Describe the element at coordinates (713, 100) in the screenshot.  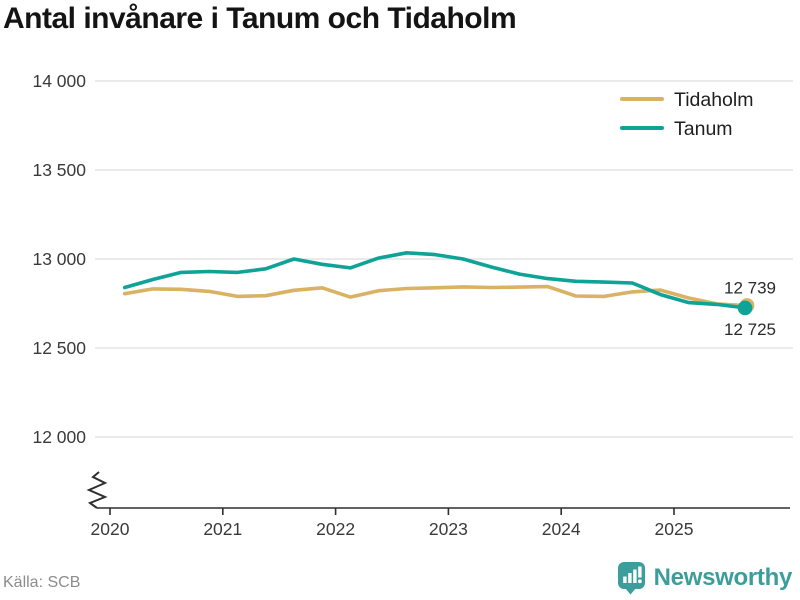
I see `legend-label-tidaholm: Tidaholm` at that location.